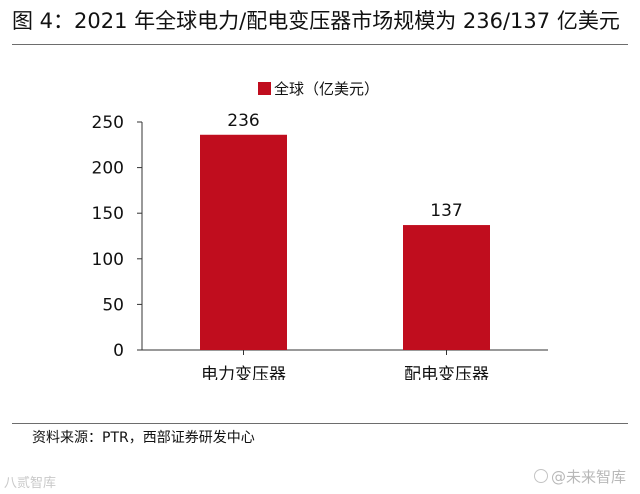 The width and height of the screenshot is (640, 494). Describe the element at coordinates (108, 169) in the screenshot. I see `y-tick-label: 200` at that location.